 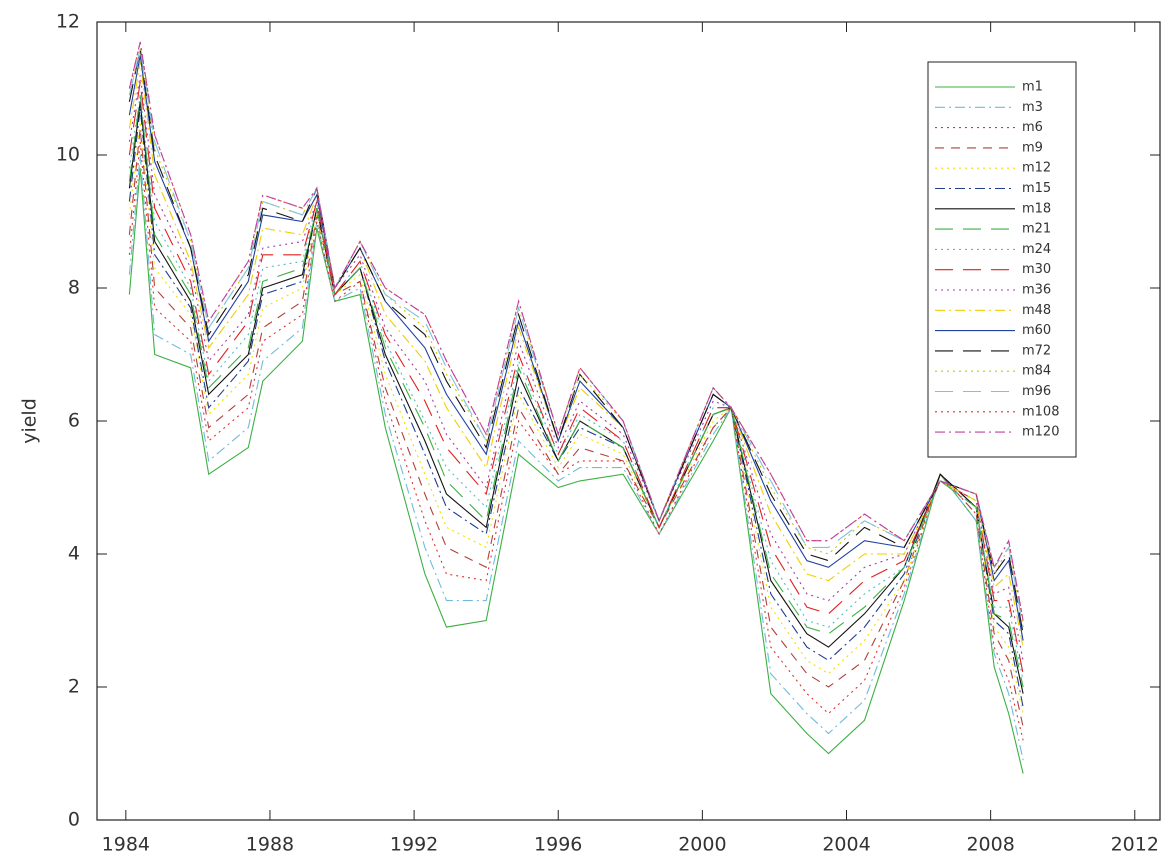 I want to click on y-tick-label: 2, so click(x=74, y=687).